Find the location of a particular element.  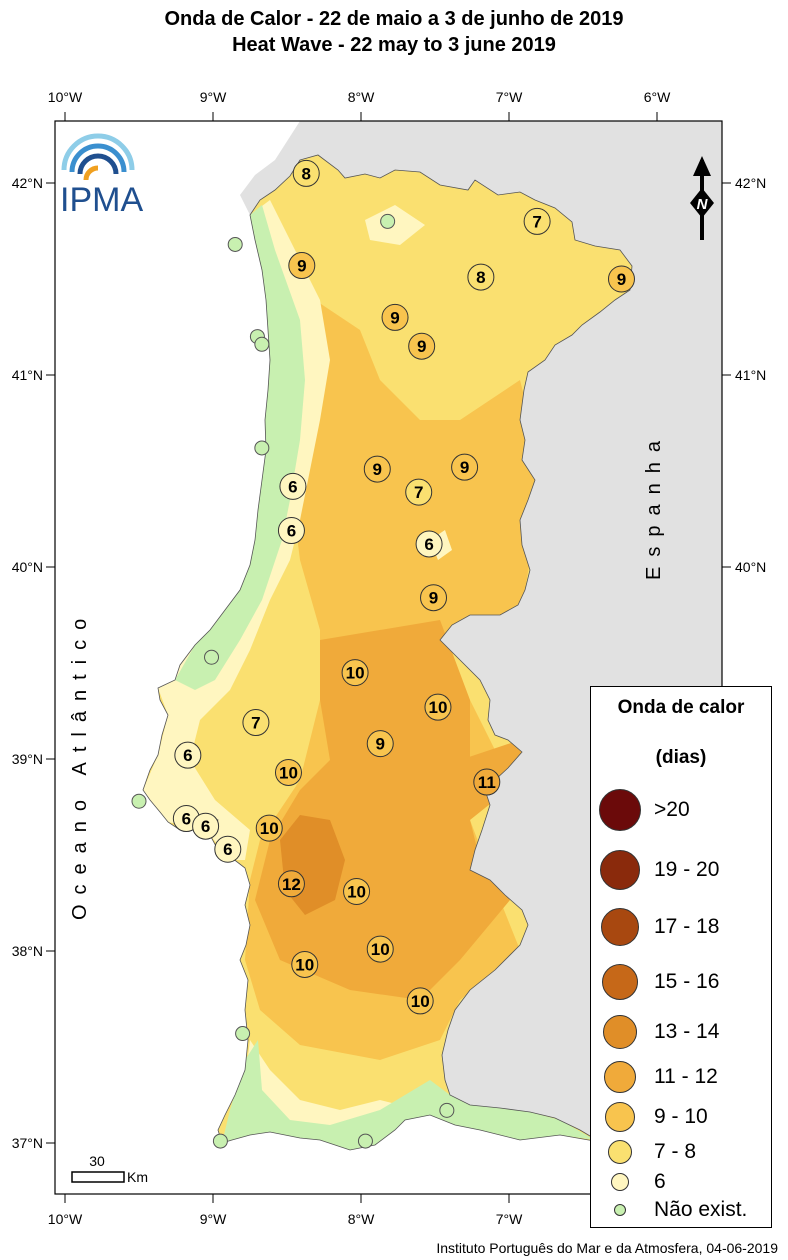

legend-item: 13 - 14 is located at coordinates (681, 1032).